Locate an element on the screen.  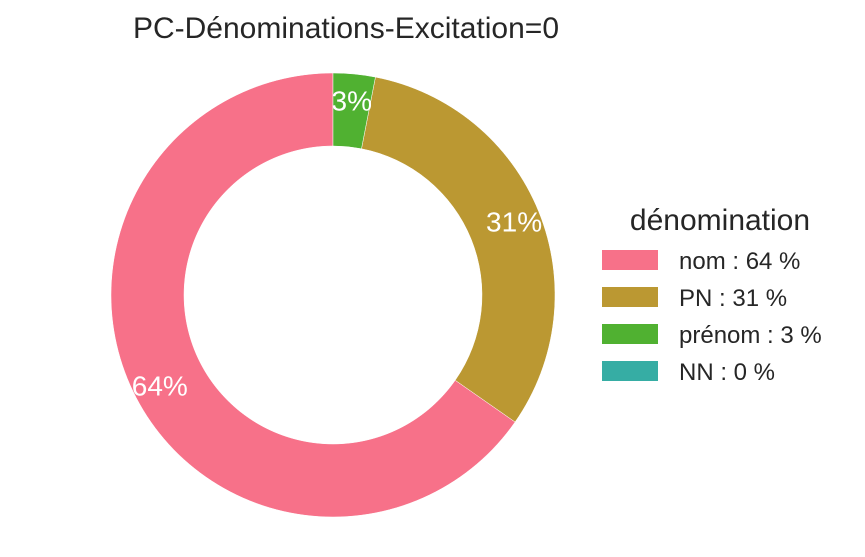
legend-label-nn: NN : 0 % is located at coordinates (727, 372).